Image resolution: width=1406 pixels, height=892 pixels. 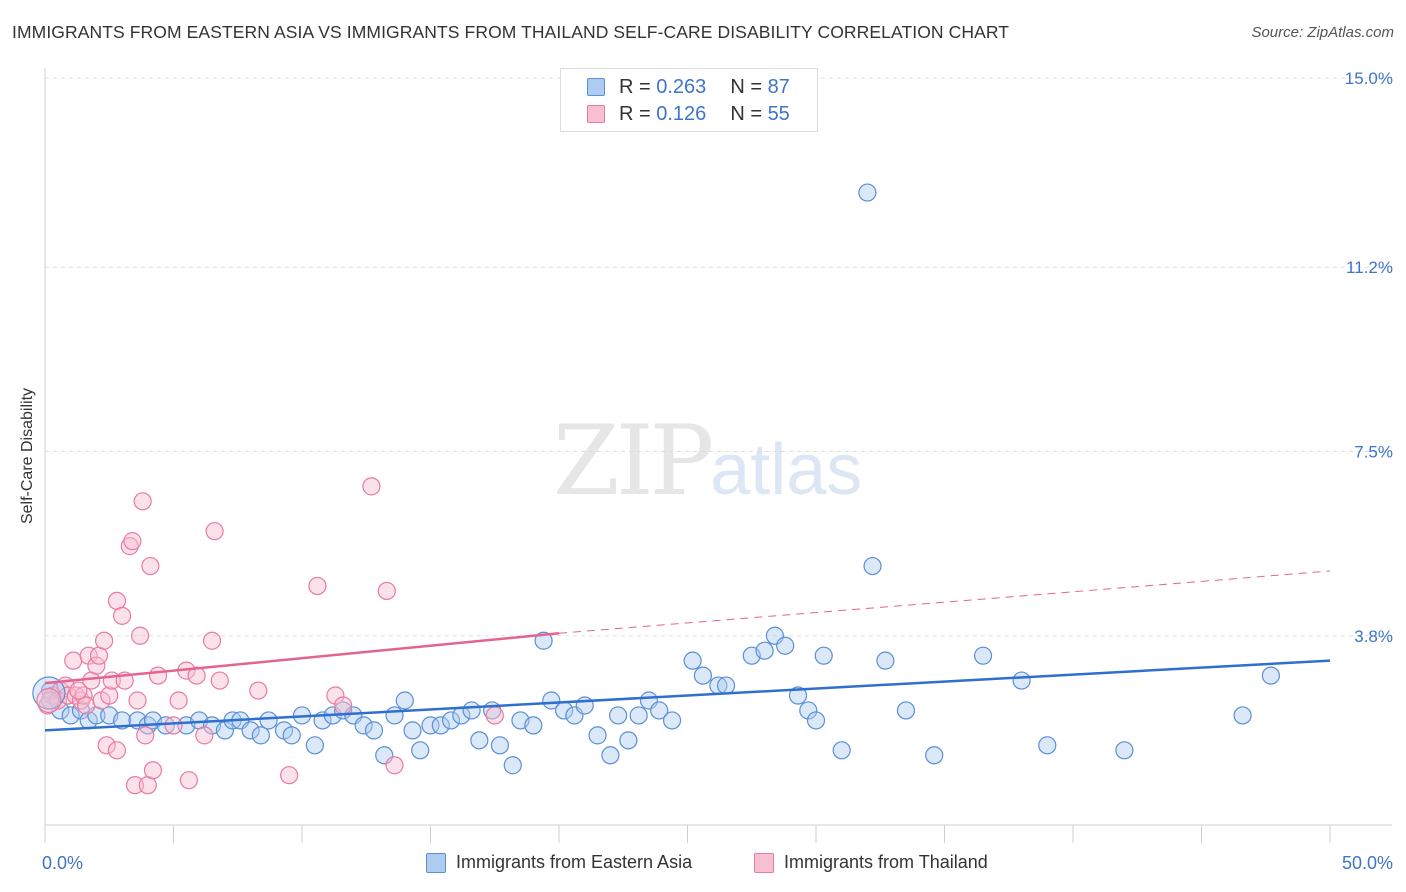 What do you see at coordinates (1369, 78) in the screenshot?
I see `y-tick-label: 15.0%` at bounding box center [1369, 78].